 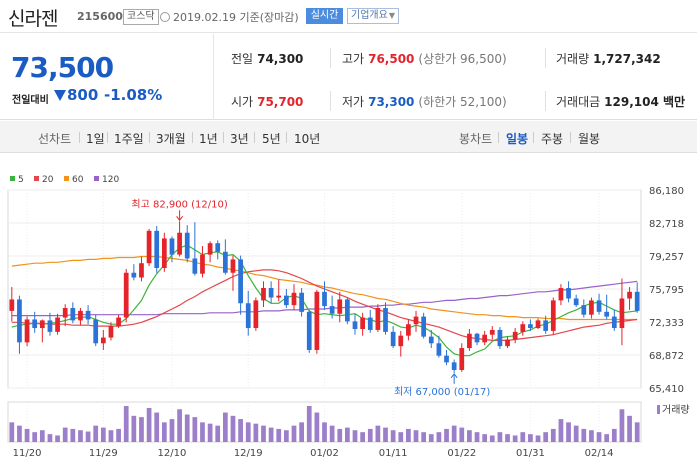 I want to click on stat-volume: 거래량 1,727,342, so click(x=608, y=59).